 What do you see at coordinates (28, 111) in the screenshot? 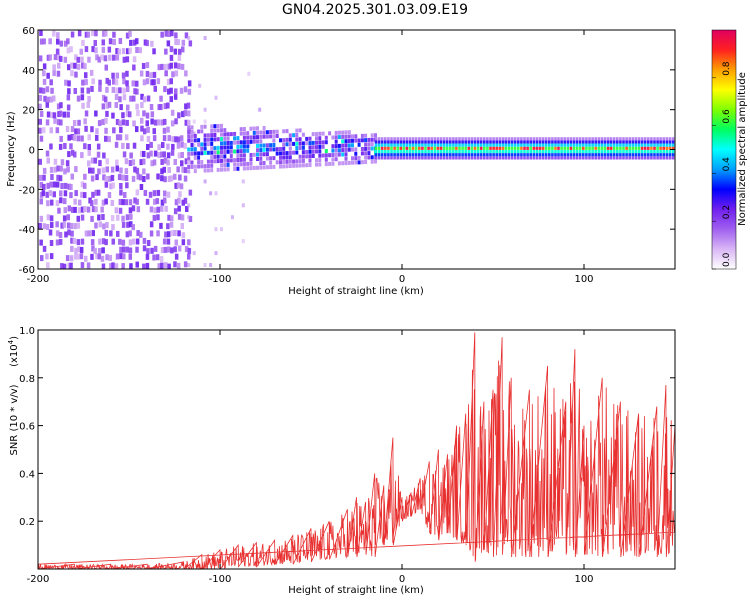
I see `y-tick-label: 20` at bounding box center [28, 111].